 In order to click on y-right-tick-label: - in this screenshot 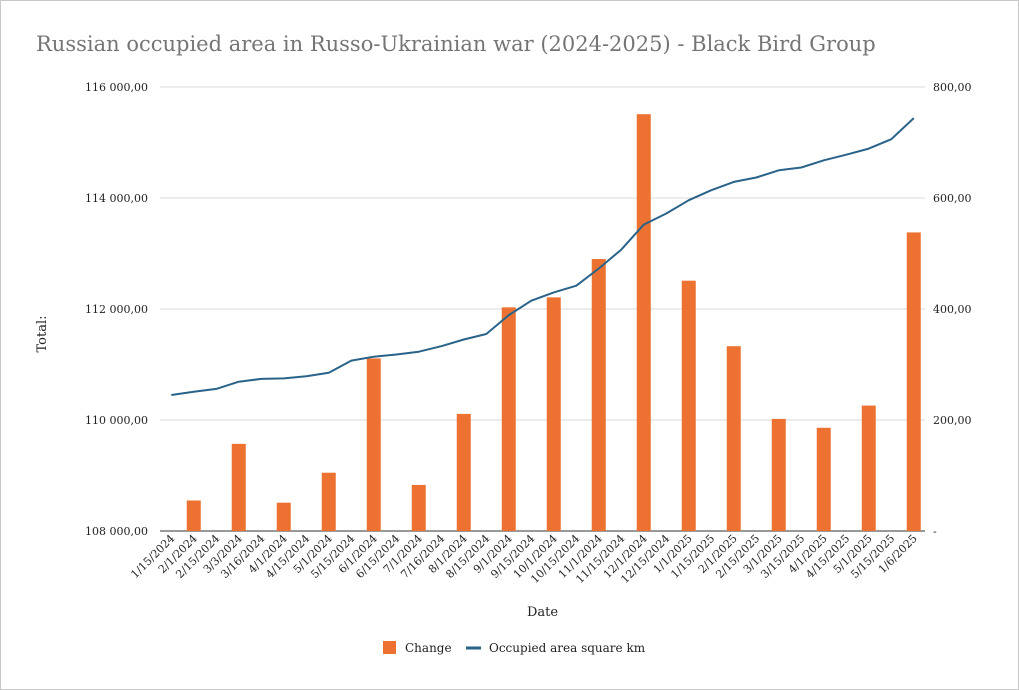, I will do `click(935, 531)`.